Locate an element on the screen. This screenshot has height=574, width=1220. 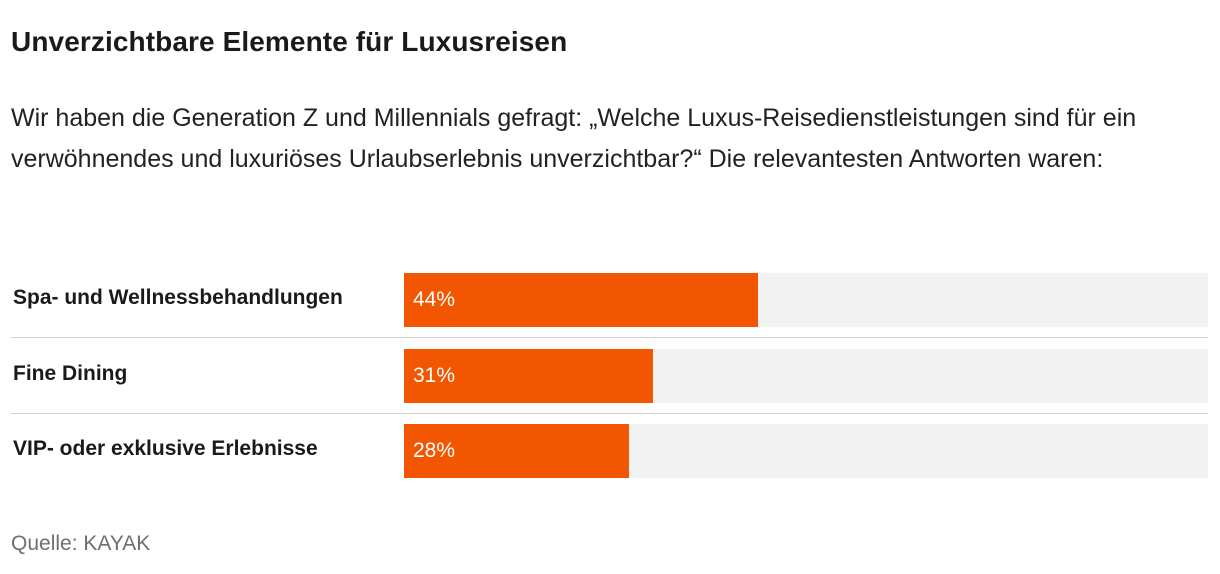
category-label: Spa- und Wellnessbehandlungen is located at coordinates (178, 297).